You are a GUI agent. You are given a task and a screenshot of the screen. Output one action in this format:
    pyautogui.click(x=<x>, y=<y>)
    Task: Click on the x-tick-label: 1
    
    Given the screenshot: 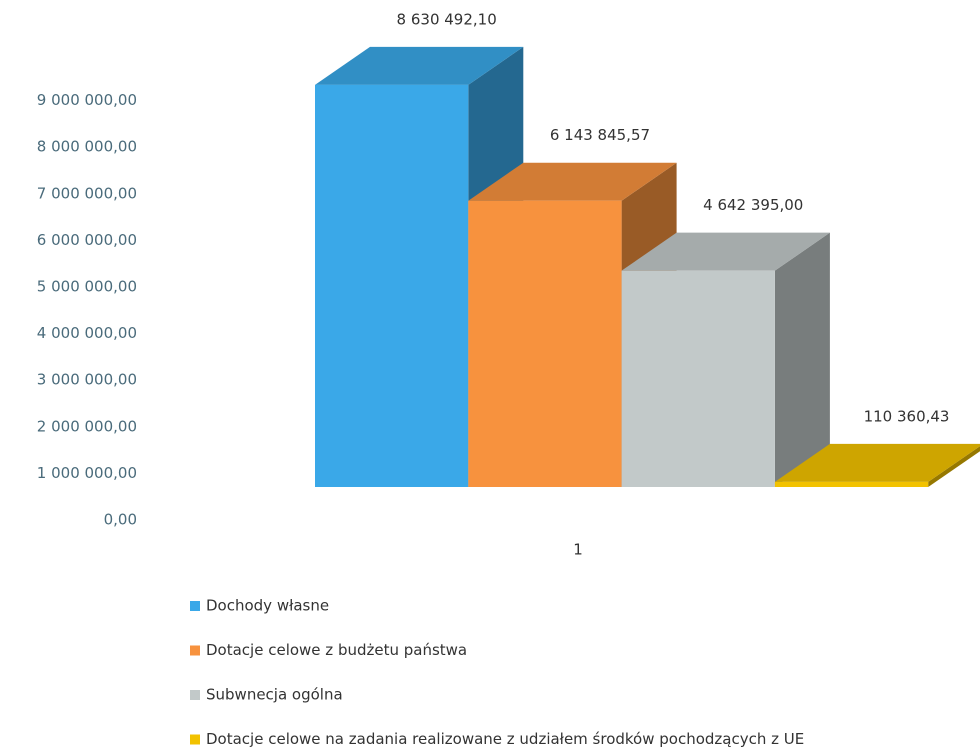 What is the action you would take?
    pyautogui.click(x=578, y=550)
    